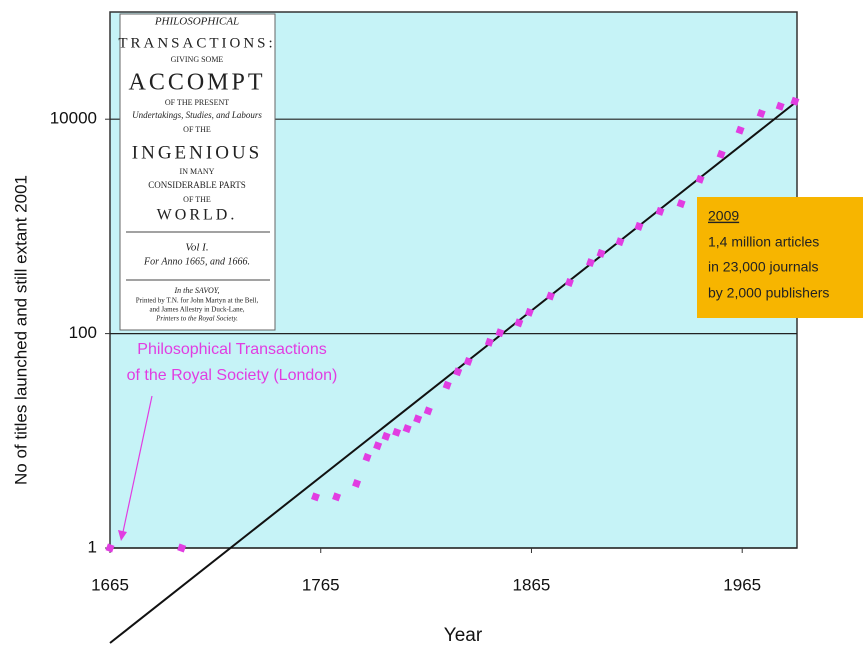  I want to click on info-box-year: 2009, so click(723, 216).